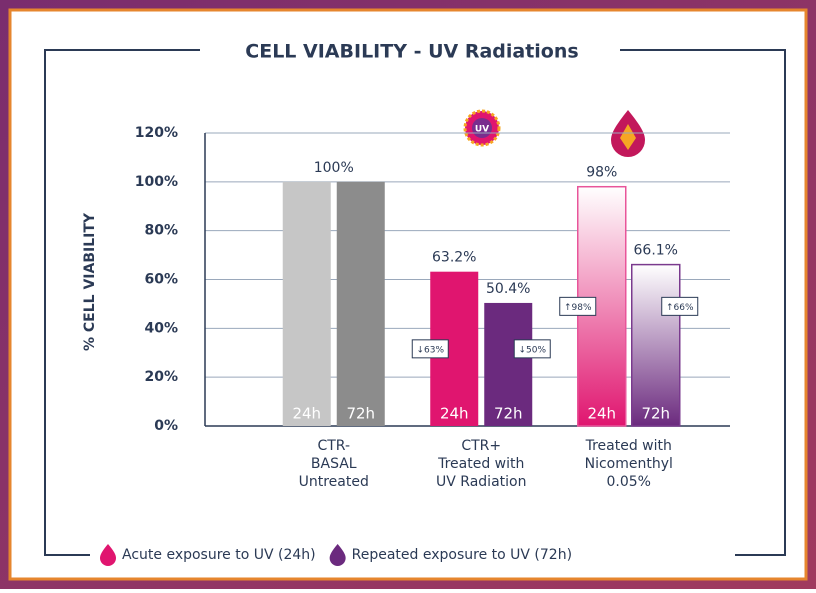 The image size is (816, 593). I want to click on drop-icon-inner, so click(628, 137).